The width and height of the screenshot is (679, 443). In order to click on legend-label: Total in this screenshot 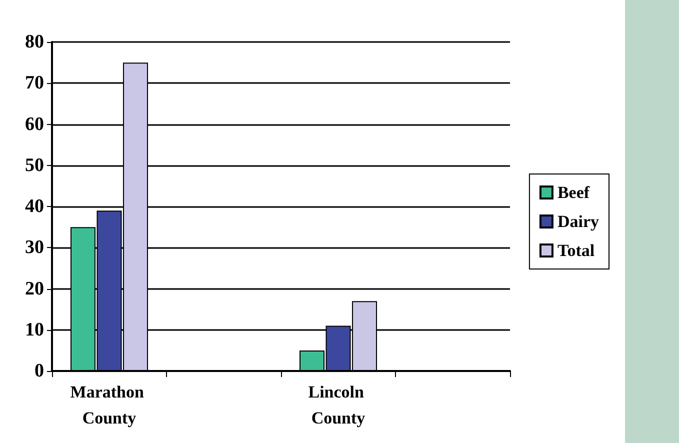, I will do `click(576, 250)`.